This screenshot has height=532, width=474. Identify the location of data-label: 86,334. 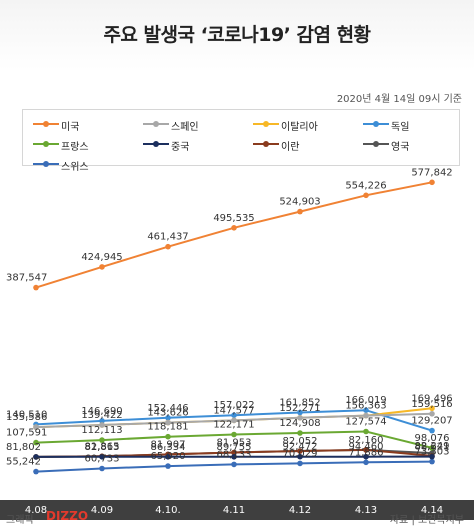
(168, 447).